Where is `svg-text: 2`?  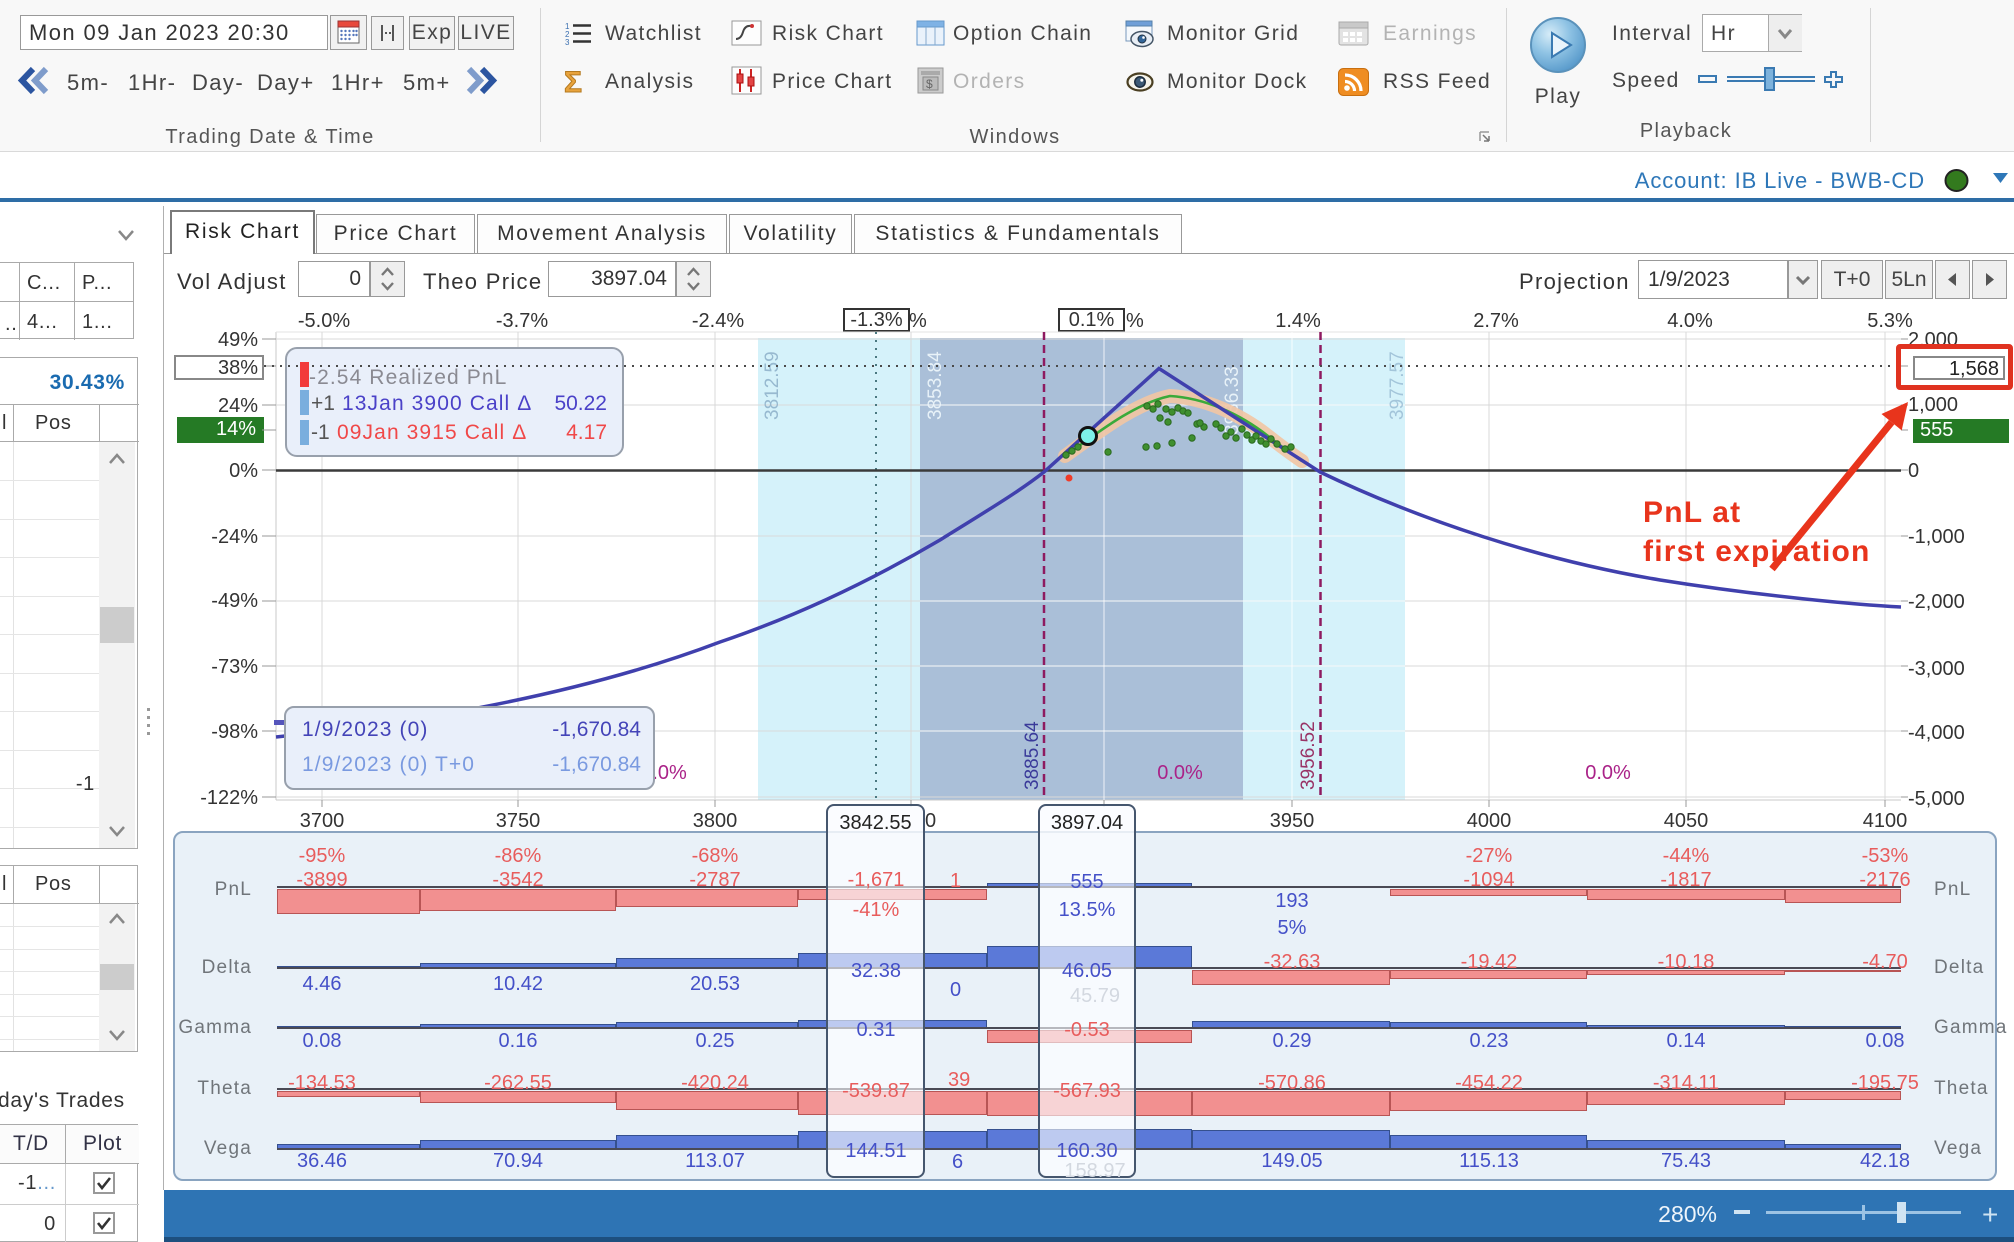 svg-text: 2 is located at coordinates (567, 34).